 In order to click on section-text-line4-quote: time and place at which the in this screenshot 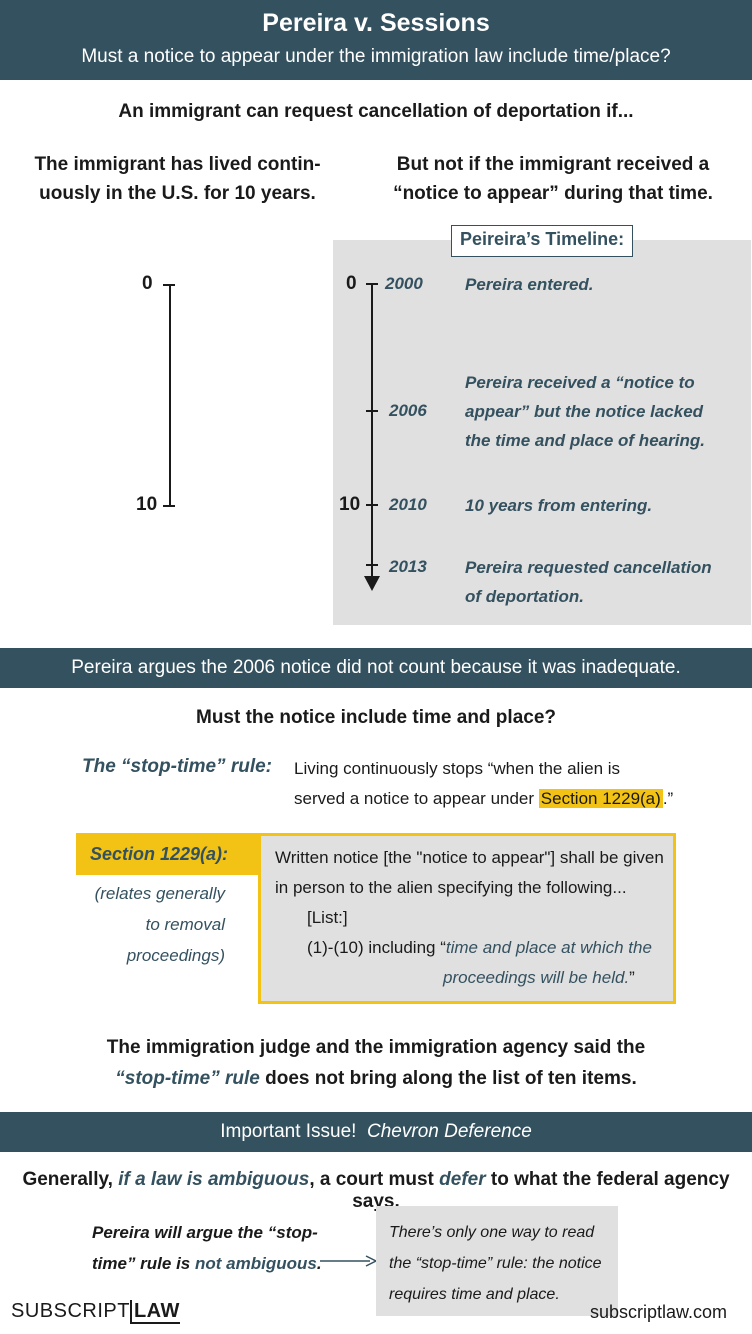, I will do `click(548, 947)`.